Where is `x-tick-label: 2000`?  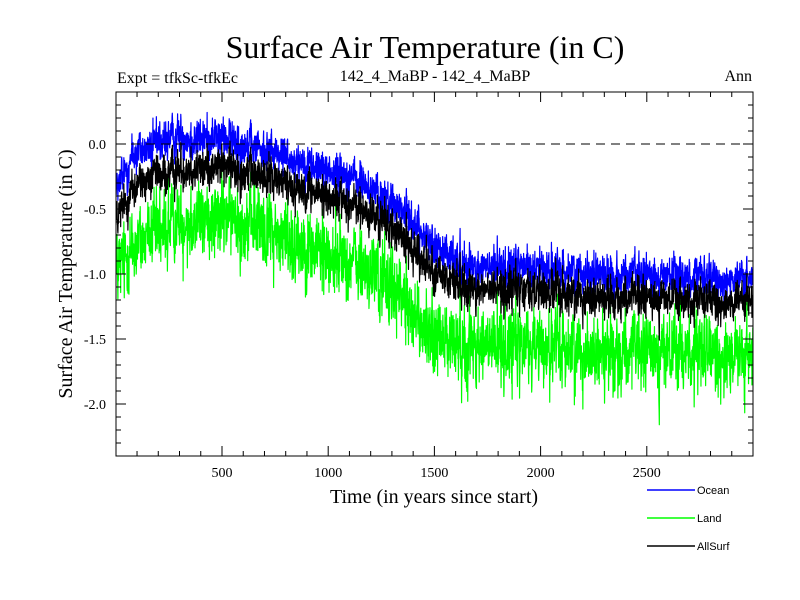
x-tick-label: 2000 is located at coordinates (541, 473).